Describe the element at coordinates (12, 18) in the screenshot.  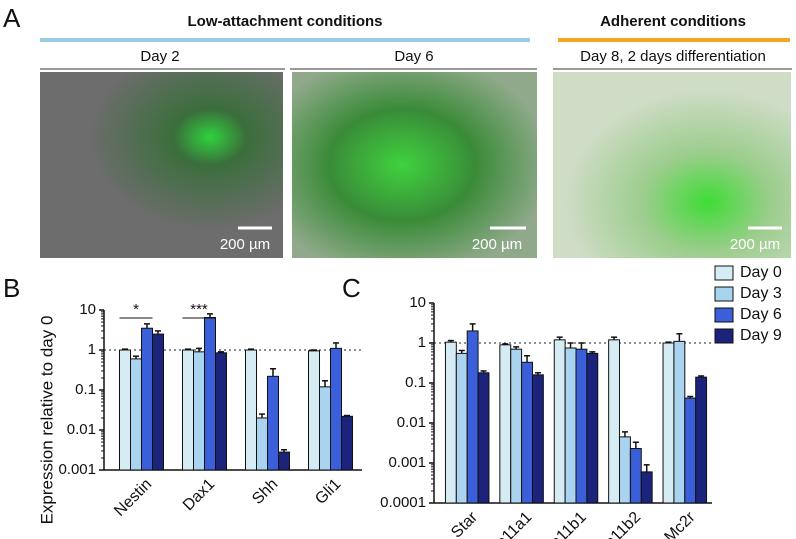
I see `panel-label: A` at that location.